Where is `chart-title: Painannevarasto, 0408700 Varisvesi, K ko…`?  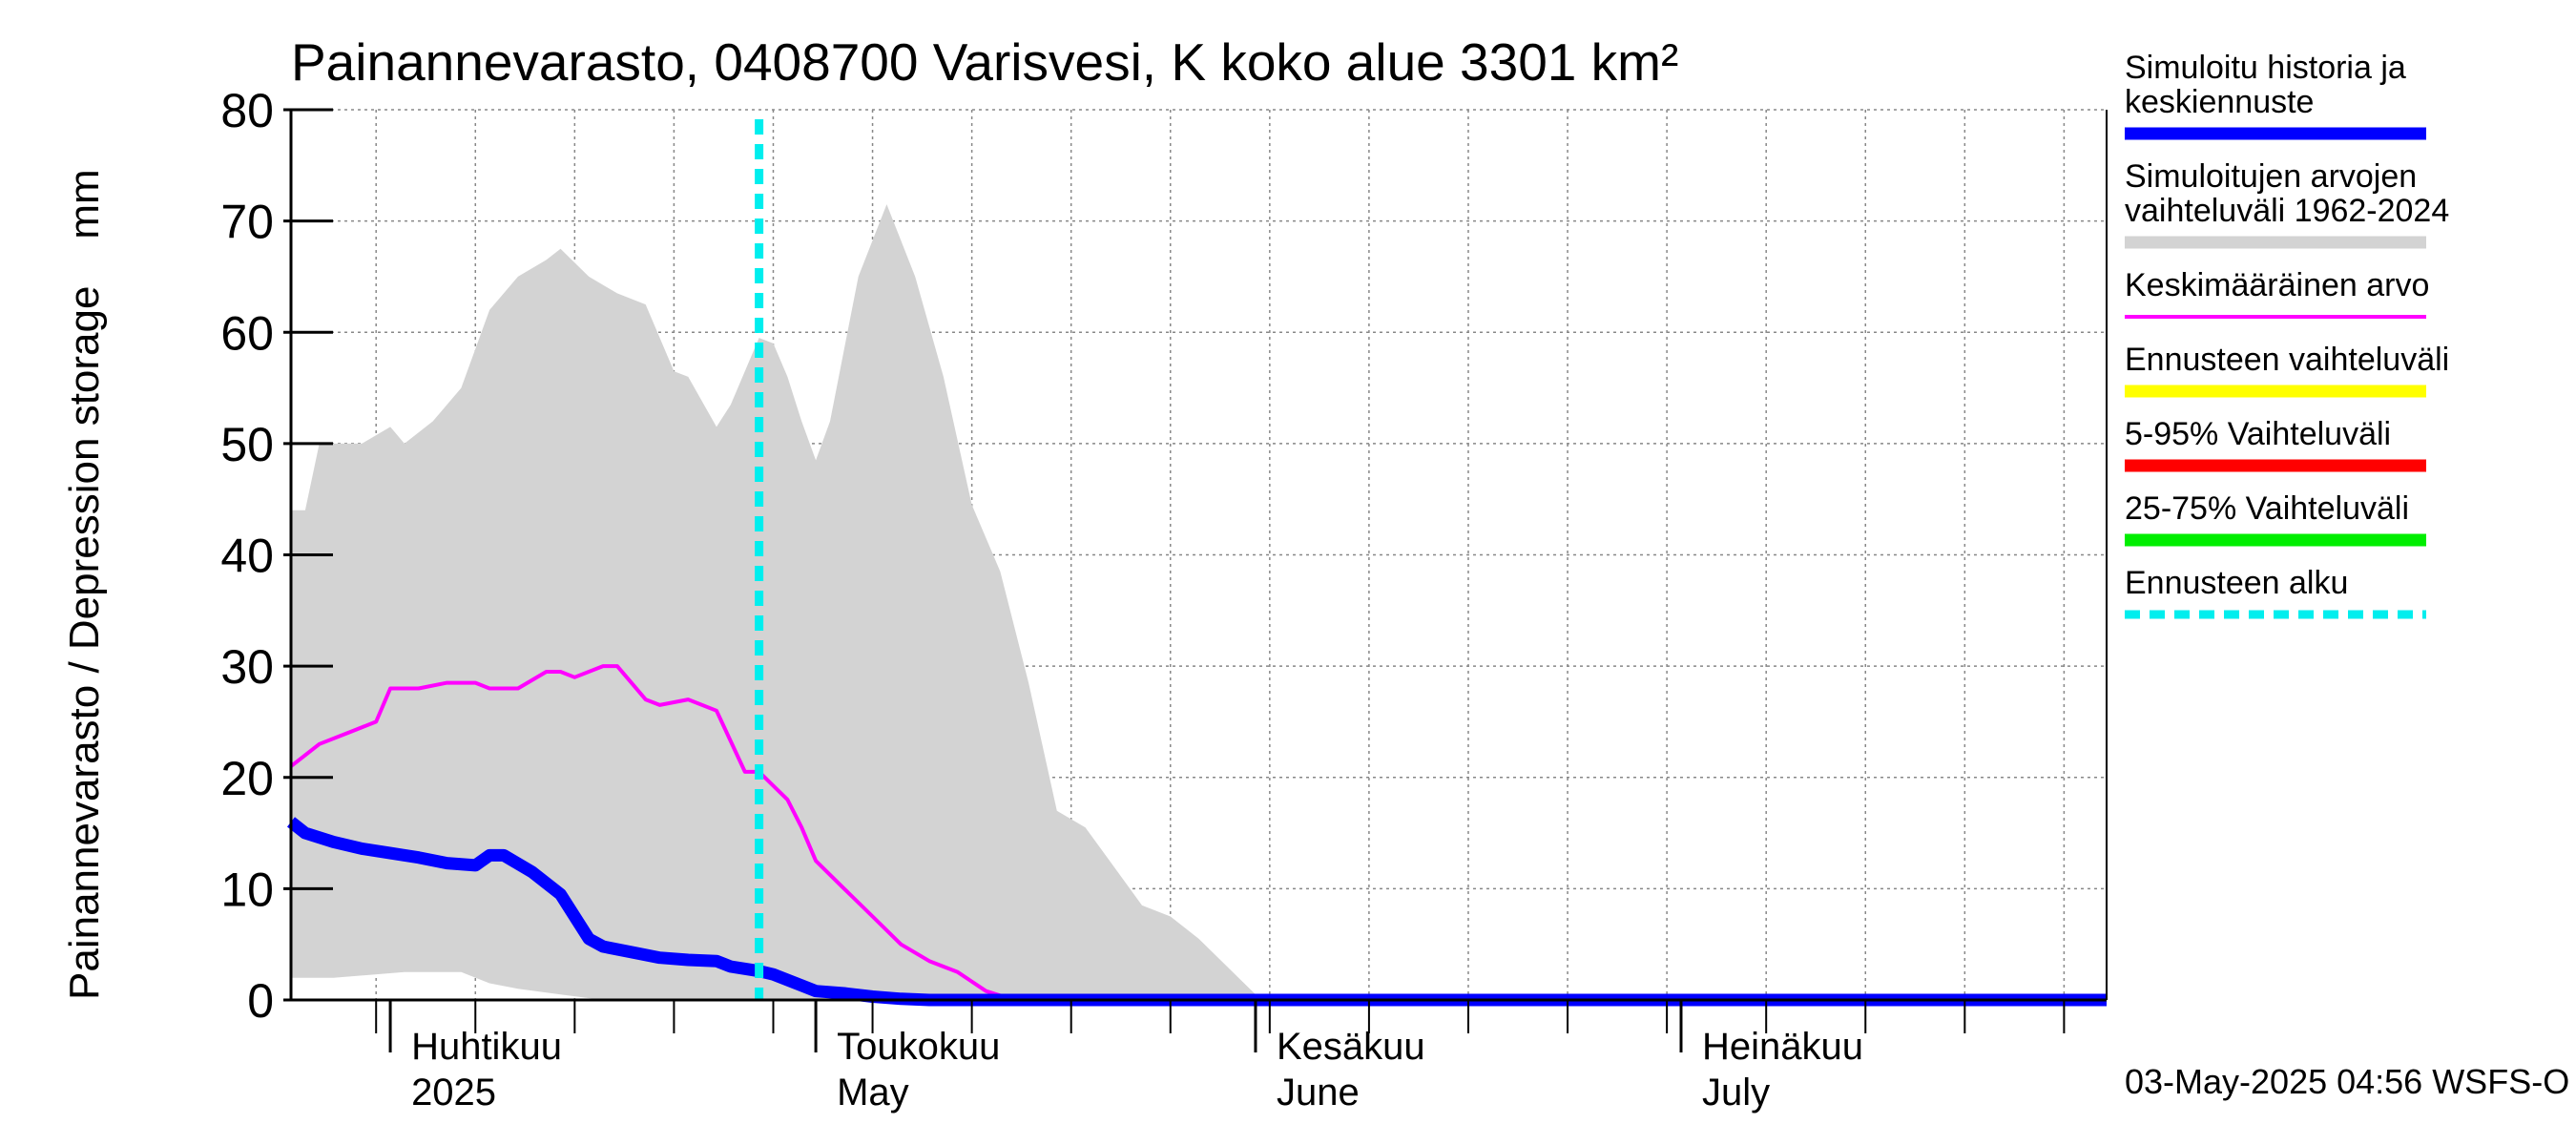 chart-title: Painannevarasto, 0408700 Varisvesi, K ko… is located at coordinates (984, 62).